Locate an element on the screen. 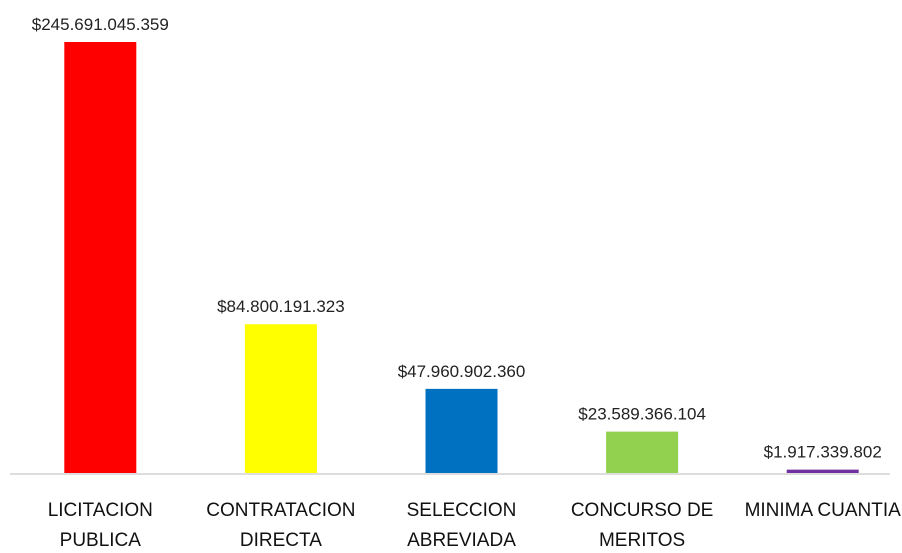  x-tick-label: CONCURSO DE MERITOS is located at coordinates (642, 525).